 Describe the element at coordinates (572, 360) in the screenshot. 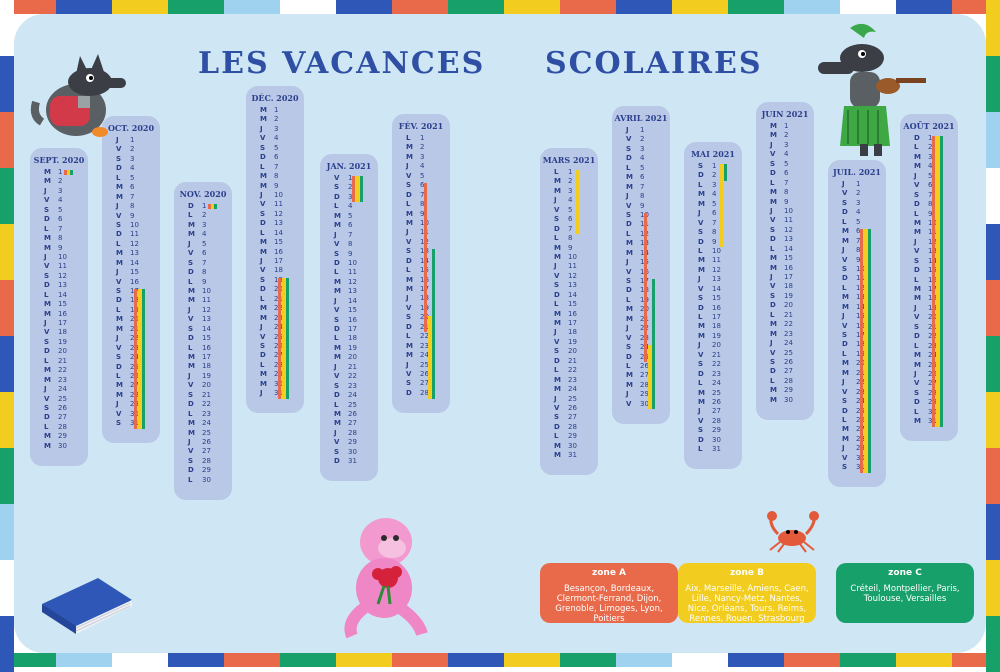

I see `day-number: 21` at that location.